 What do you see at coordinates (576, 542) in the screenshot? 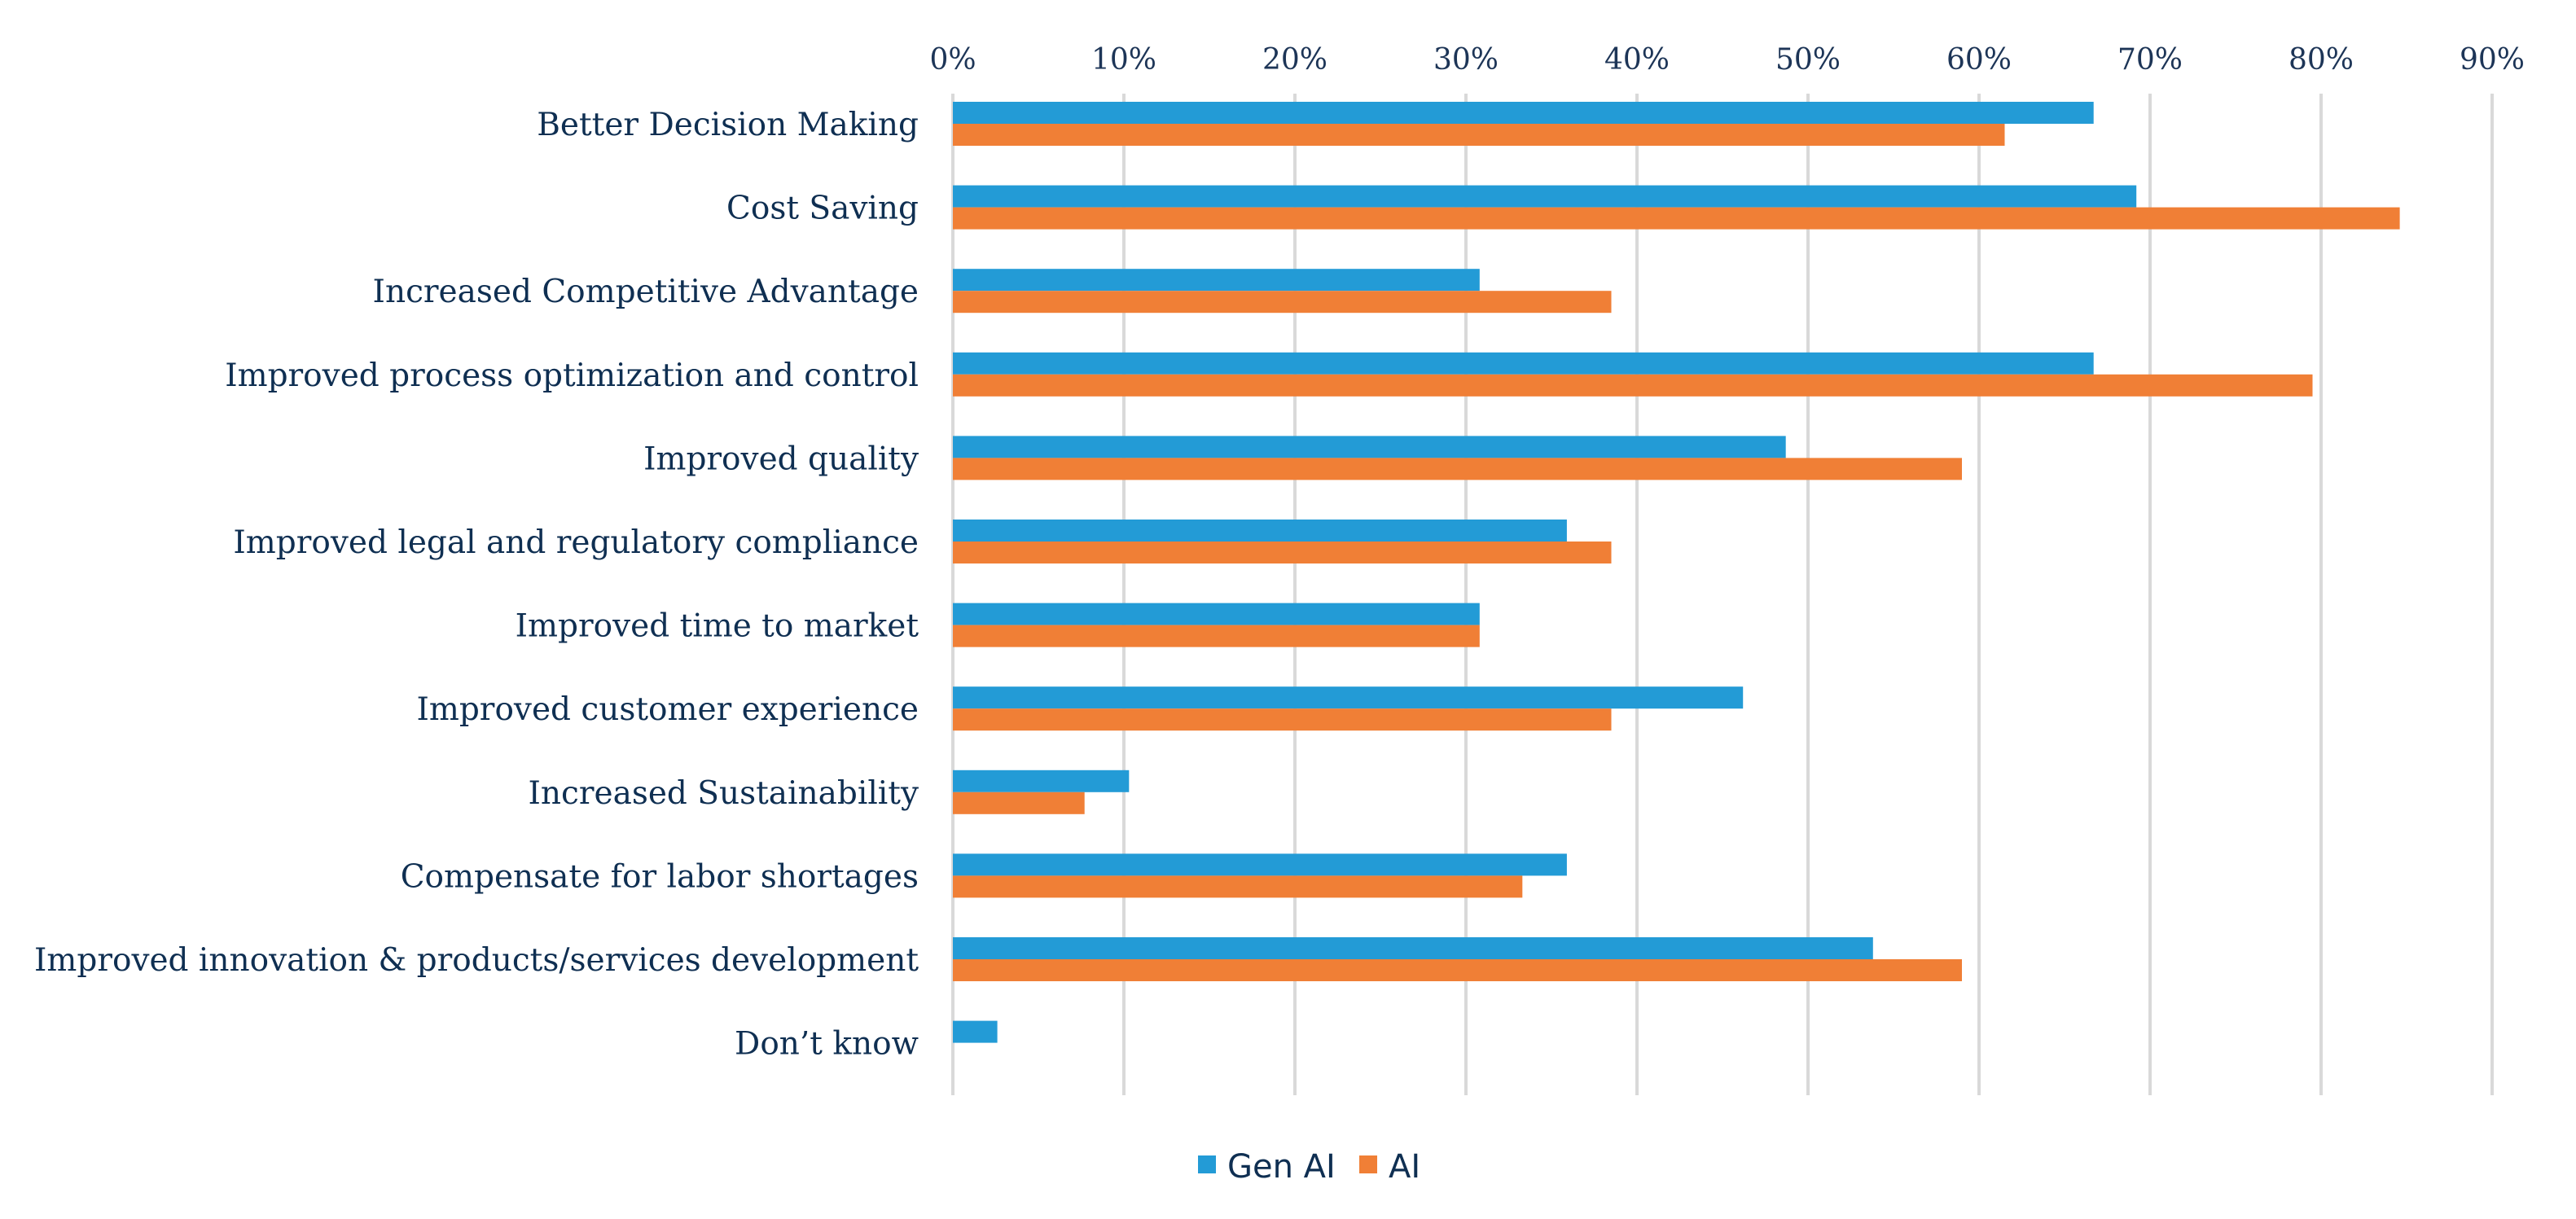
I see `category-label: Improved legal and regulatory compliance` at bounding box center [576, 542].